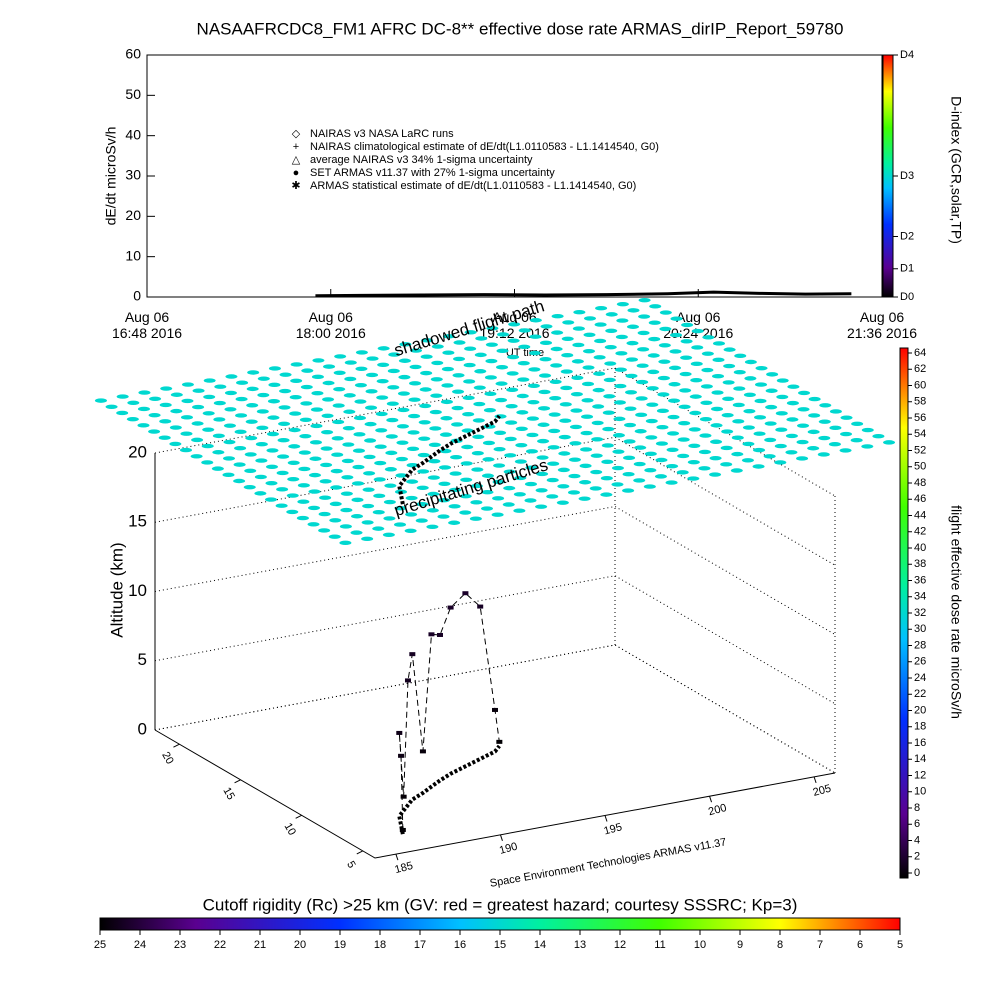 The height and width of the screenshot is (1000, 1000). Describe the element at coordinates (920, 597) in the screenshot. I see `colorbar-tick-label: 34` at that location.